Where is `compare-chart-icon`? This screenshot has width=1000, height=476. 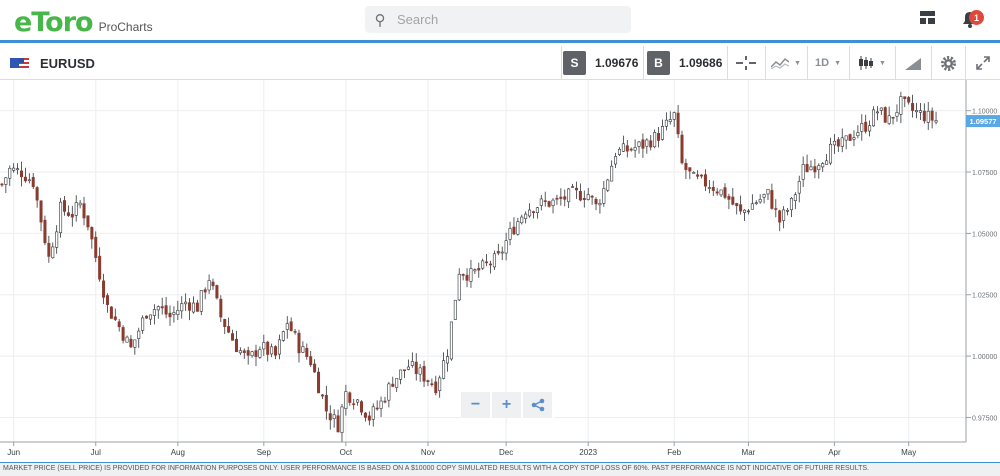
compare-chart-icon is located at coordinates (780, 63).